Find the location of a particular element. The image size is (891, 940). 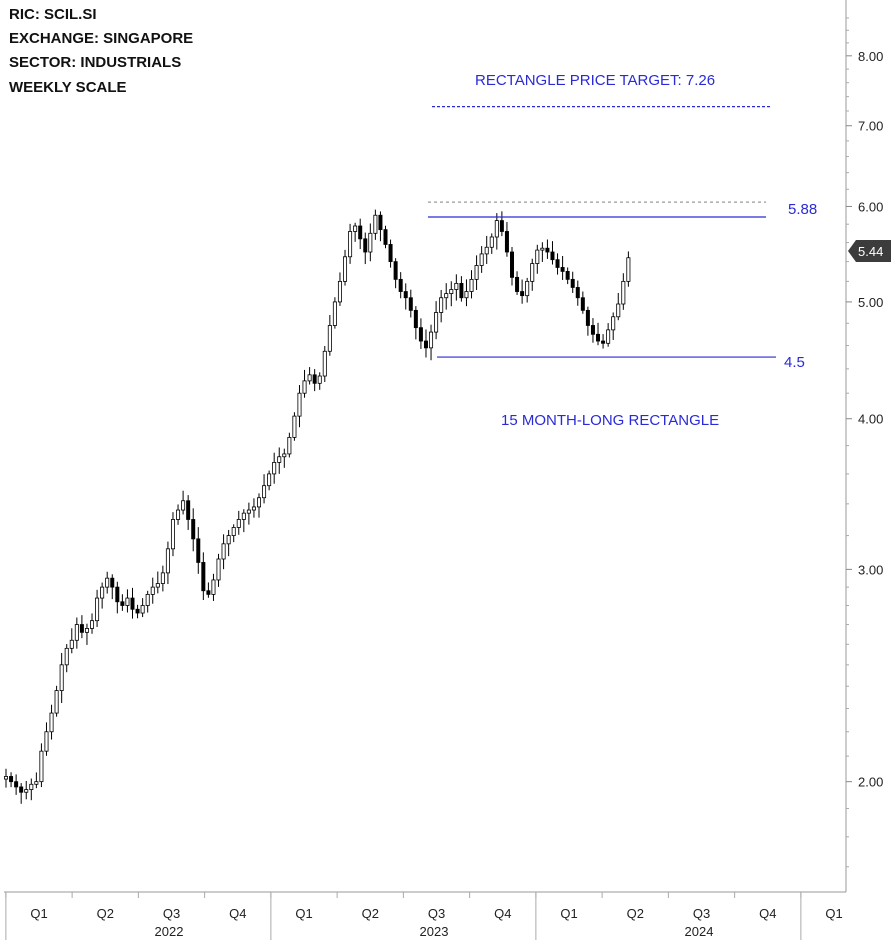

target-annotation: RECTANGLE PRICE TARGET: 7.26 is located at coordinates (595, 80).